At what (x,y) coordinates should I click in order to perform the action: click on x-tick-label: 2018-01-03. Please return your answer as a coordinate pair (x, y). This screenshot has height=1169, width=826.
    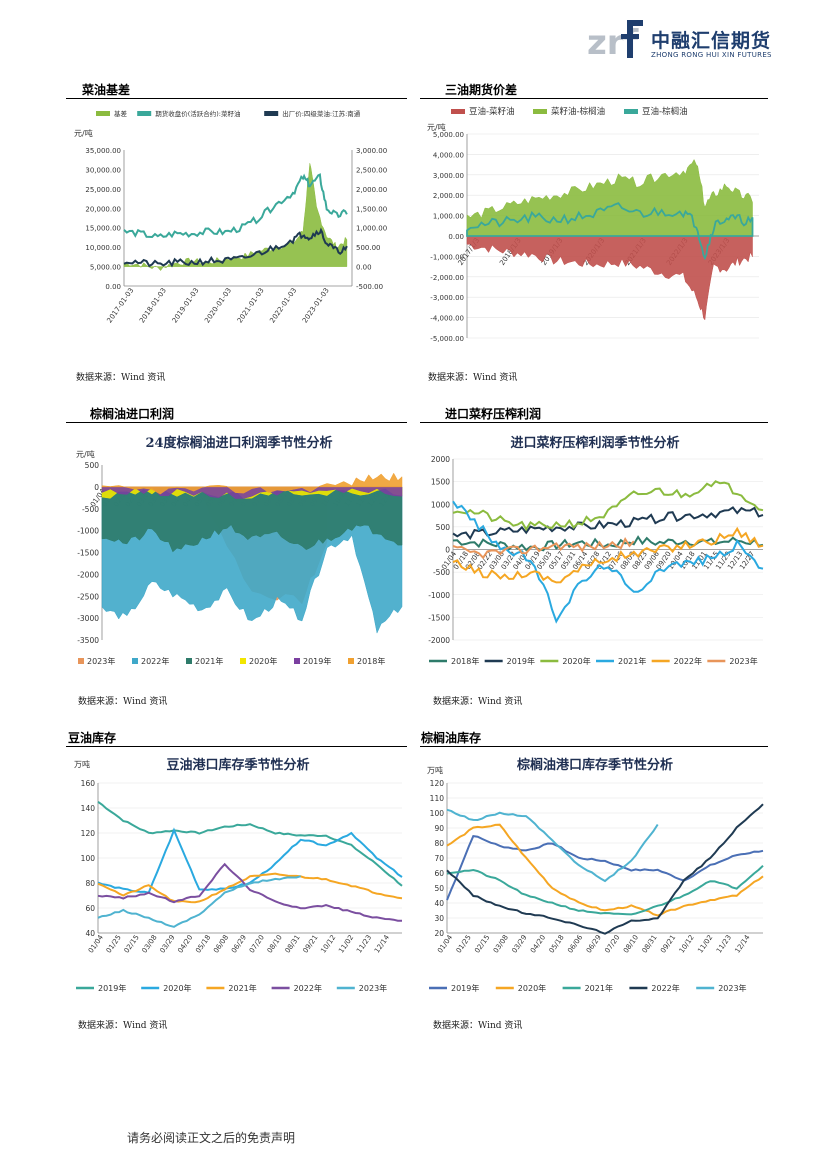
    Looking at the image, I should click on (153, 306).